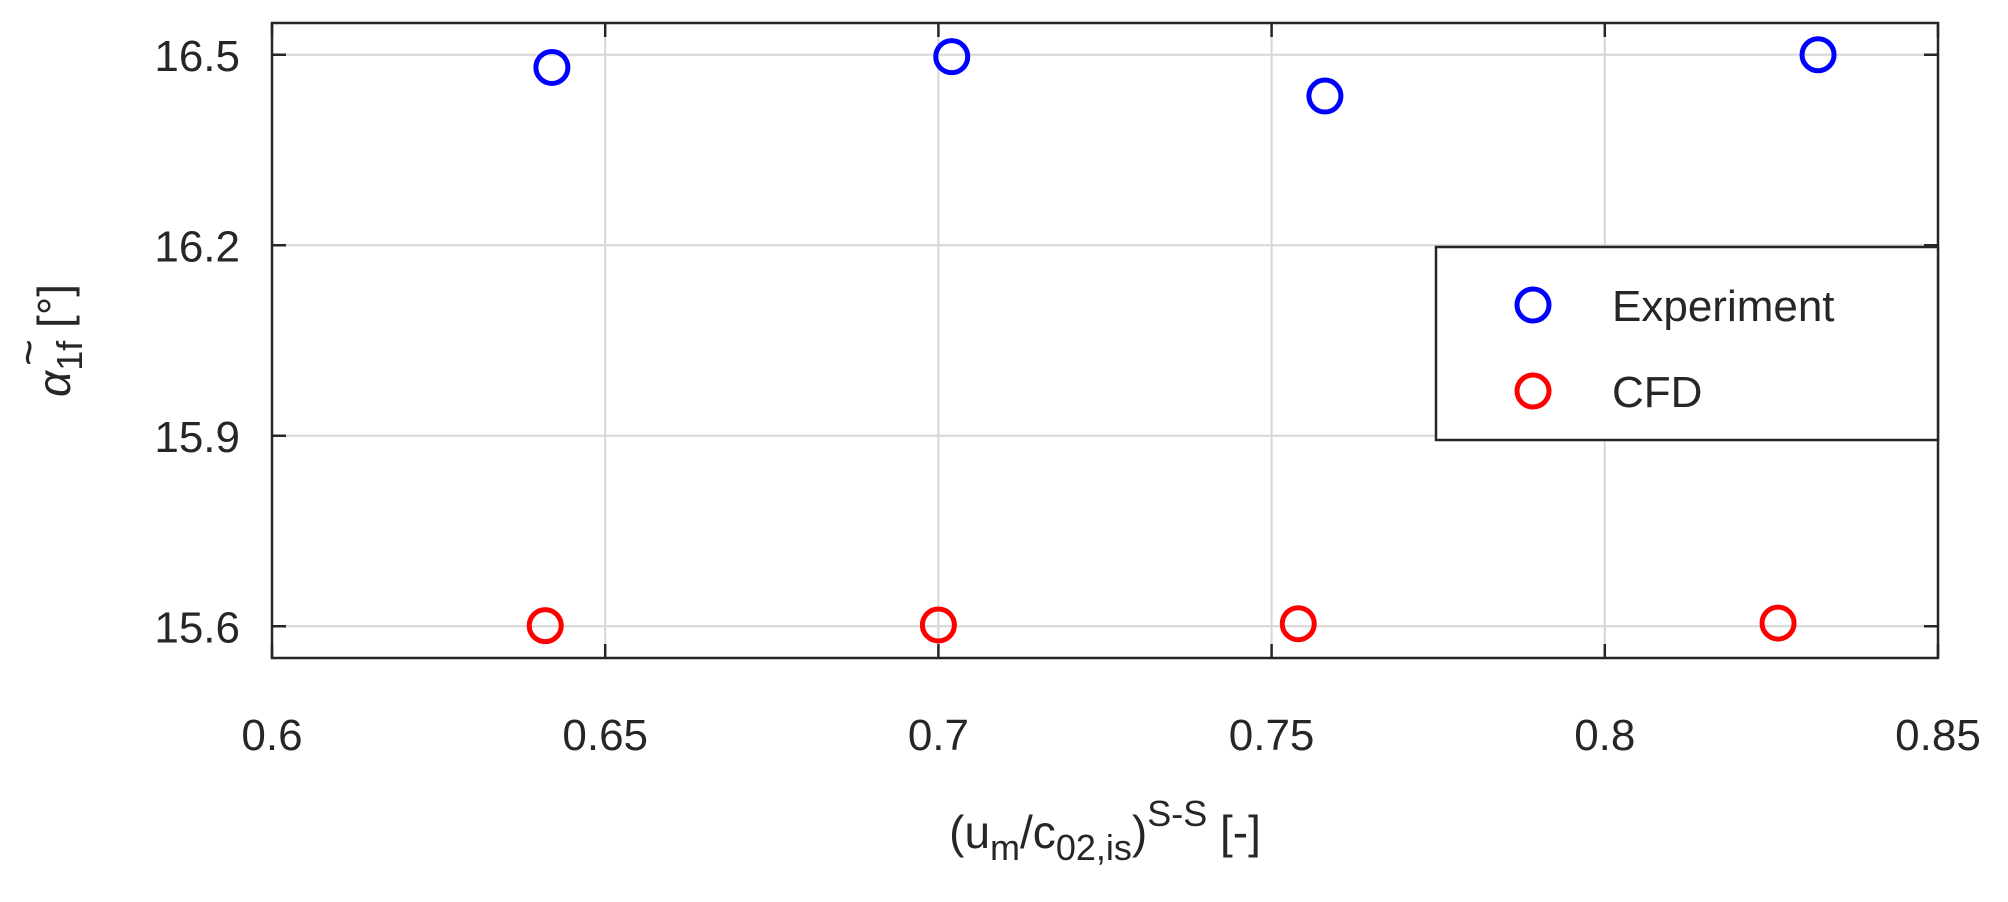 This screenshot has height=902, width=2008. What do you see at coordinates (1005, 847) in the screenshot?
I see `x-label-sub1: m` at bounding box center [1005, 847].